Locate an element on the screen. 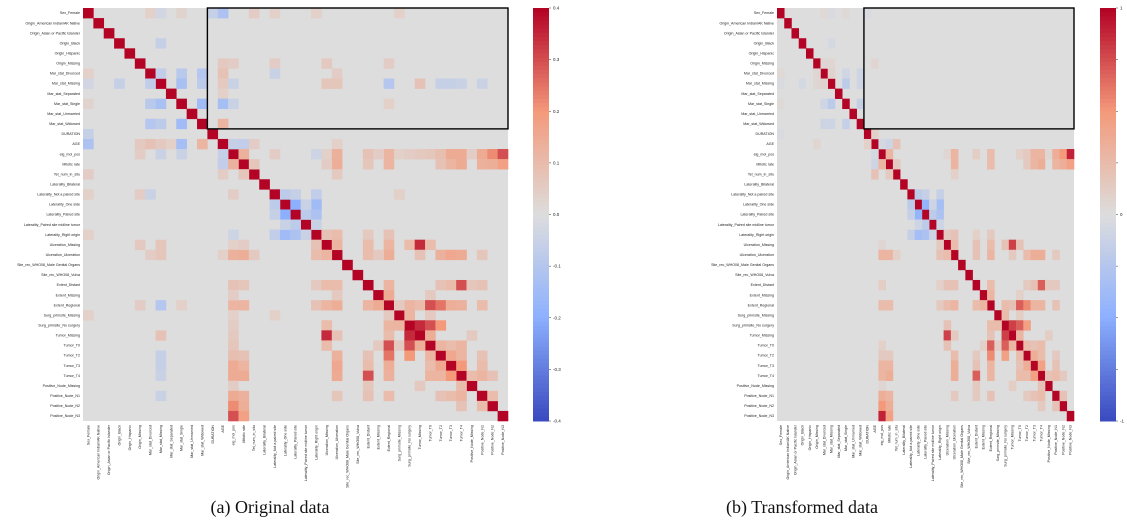 Image resolution: width=1127 pixels, height=528 pixels. x-tick-label: Laterality_Bilateral is located at coordinates (265, 440).